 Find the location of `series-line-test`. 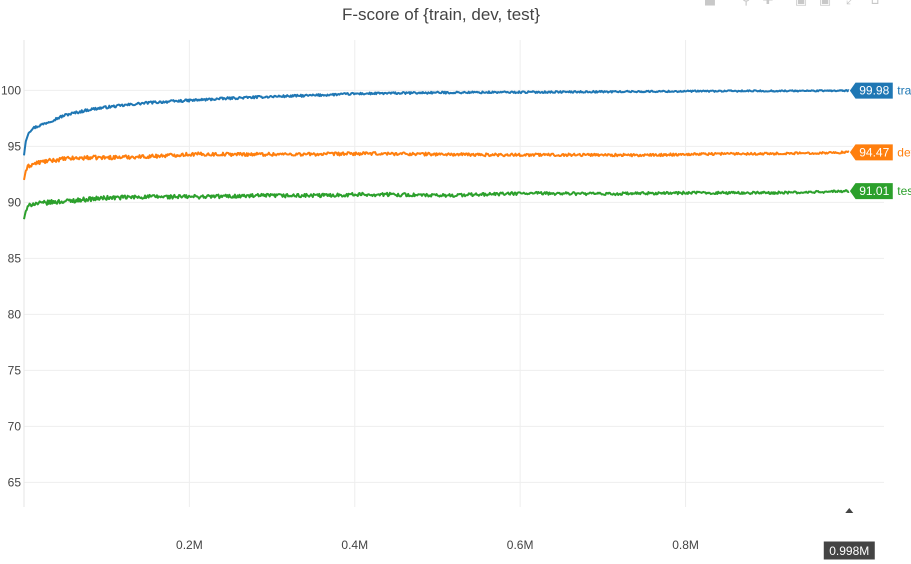

series-line-test is located at coordinates (436, 204).